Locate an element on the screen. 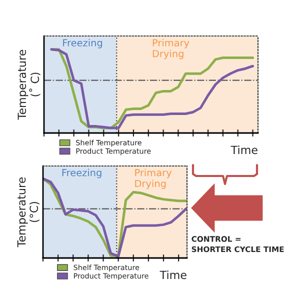  y-axis-title: Temperature (°C) is located at coordinates (28, 212).